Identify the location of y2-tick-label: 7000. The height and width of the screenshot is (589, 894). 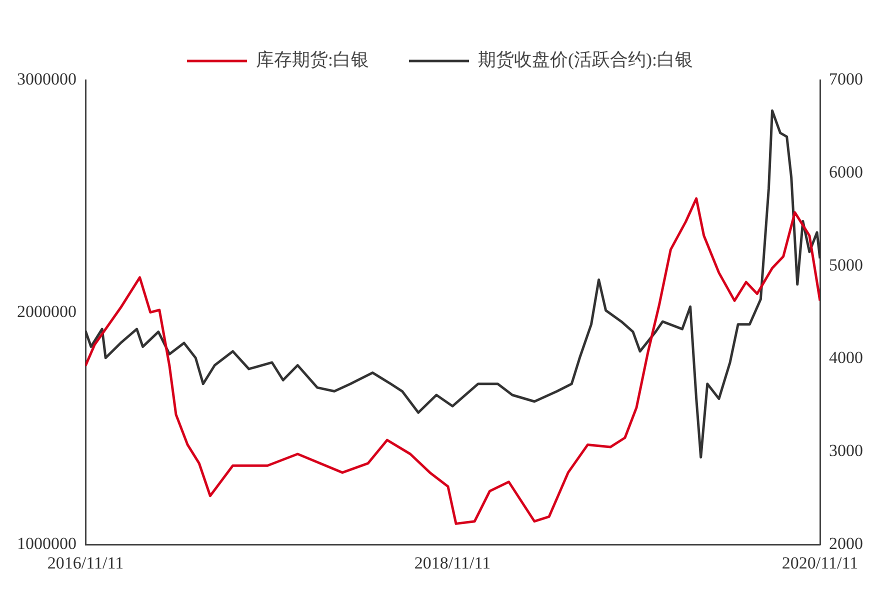
(846, 78).